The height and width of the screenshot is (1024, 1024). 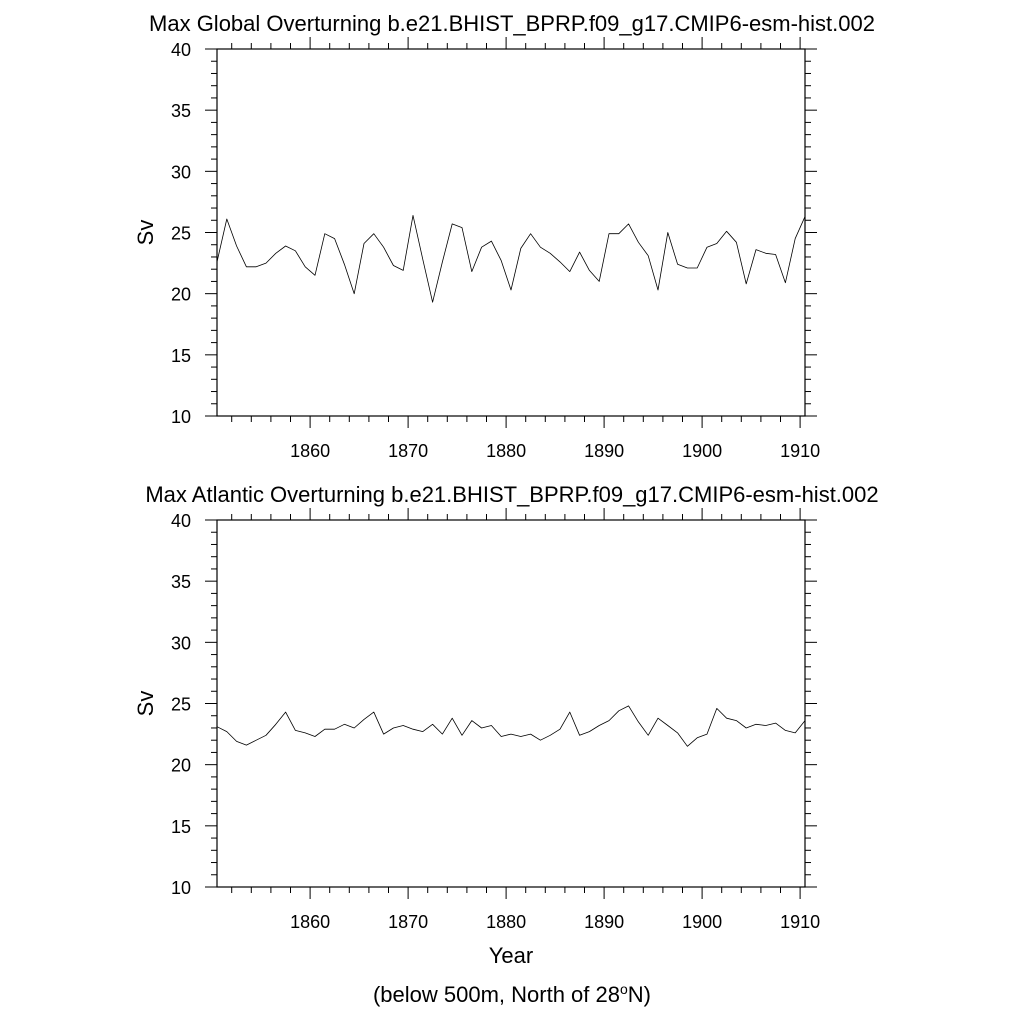 I want to click on chart-0-y-axis-label: Sv, so click(x=145, y=233).